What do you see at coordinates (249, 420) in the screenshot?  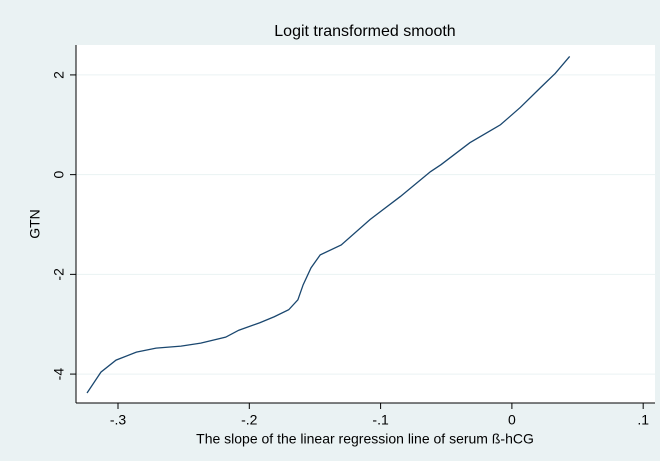 I see `x-tick-label: -.2` at bounding box center [249, 420].